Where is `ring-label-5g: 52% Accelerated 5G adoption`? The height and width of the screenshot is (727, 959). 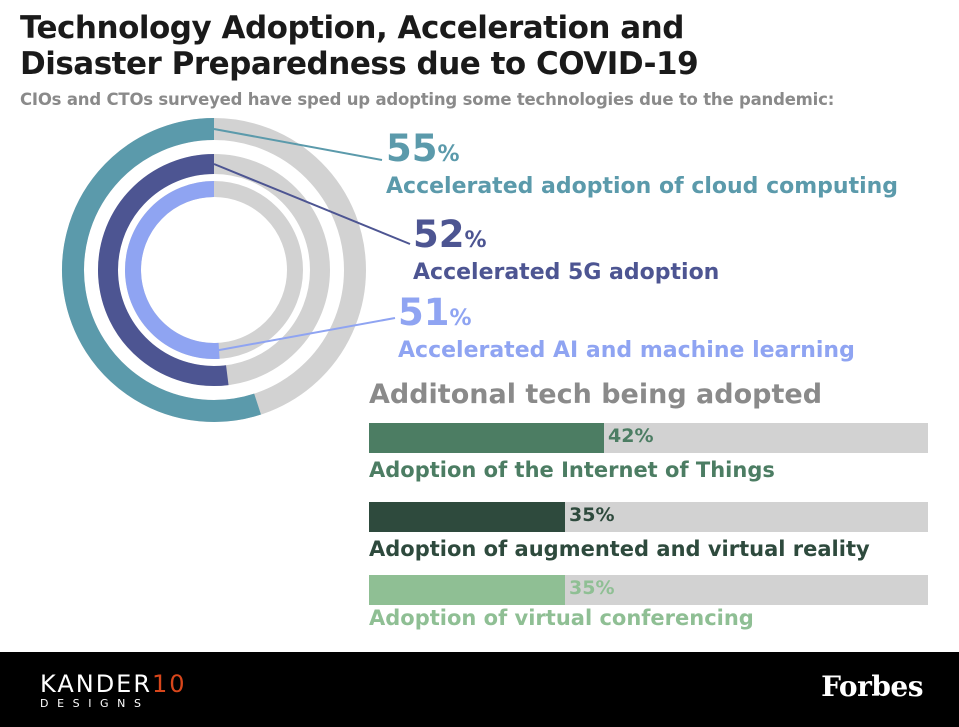
ring-label-5g: 52% Accelerated 5G adoption is located at coordinates (566, 251).